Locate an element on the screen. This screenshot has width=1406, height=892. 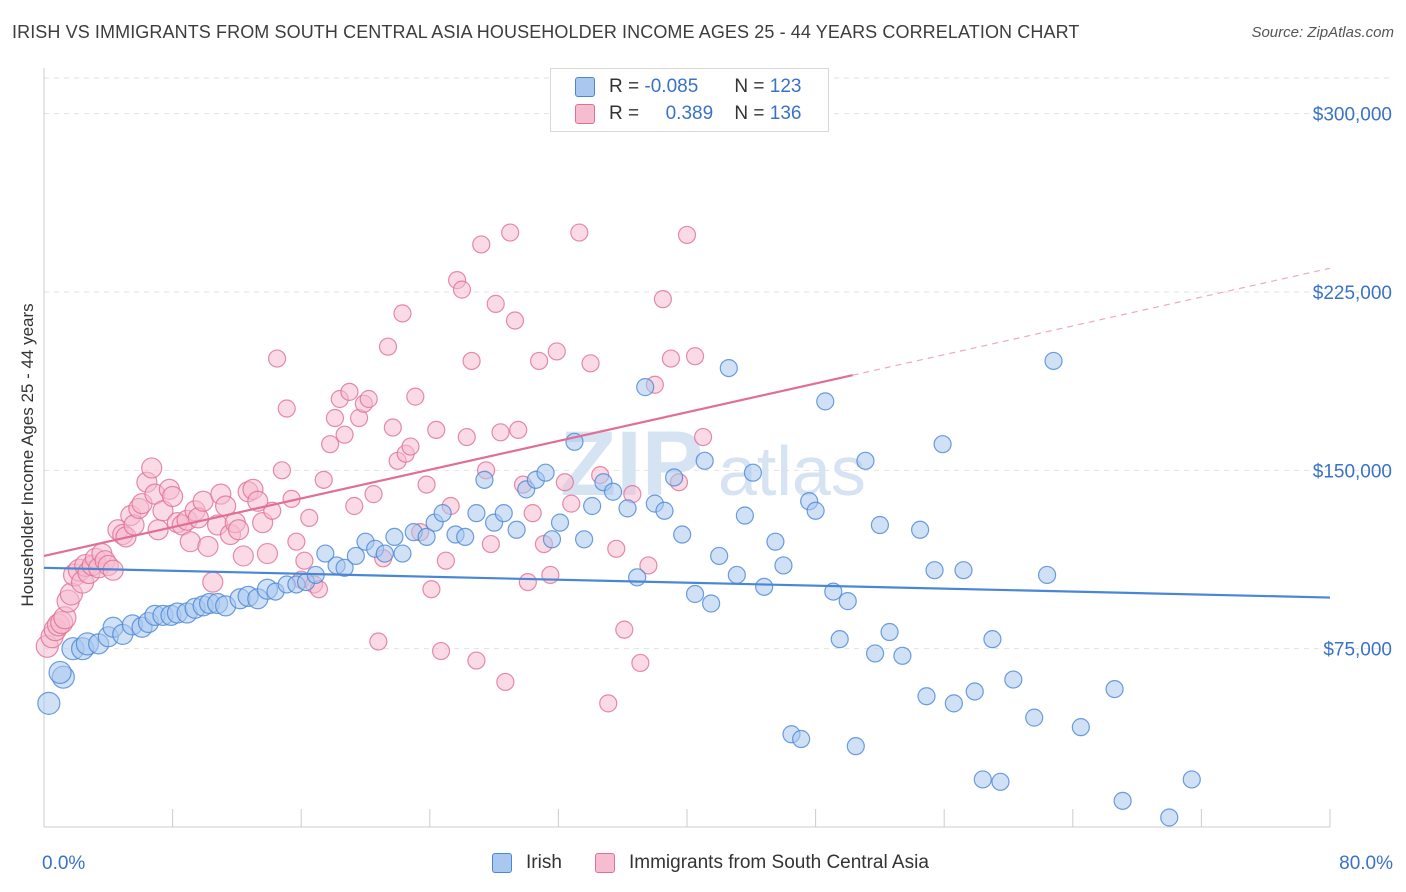
series-legend: Irish Immigrants from South Central Asia is located at coordinates (703, 865).